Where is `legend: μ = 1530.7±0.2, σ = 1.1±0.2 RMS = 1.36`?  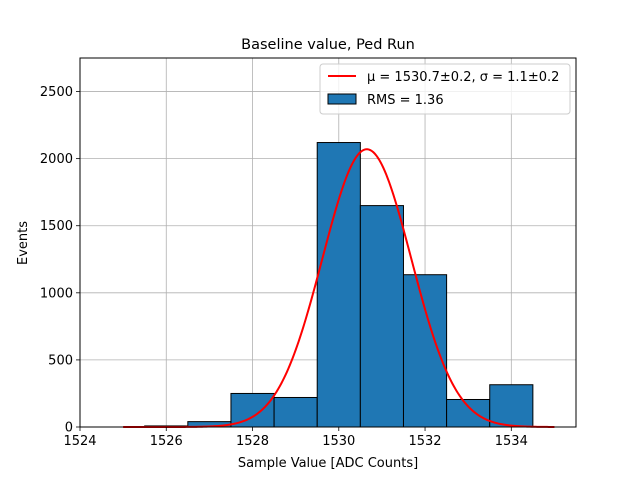
legend: μ = 1530.7±0.2, σ = 1.1±0.2 RMS = 1.36 is located at coordinates (445, 89).